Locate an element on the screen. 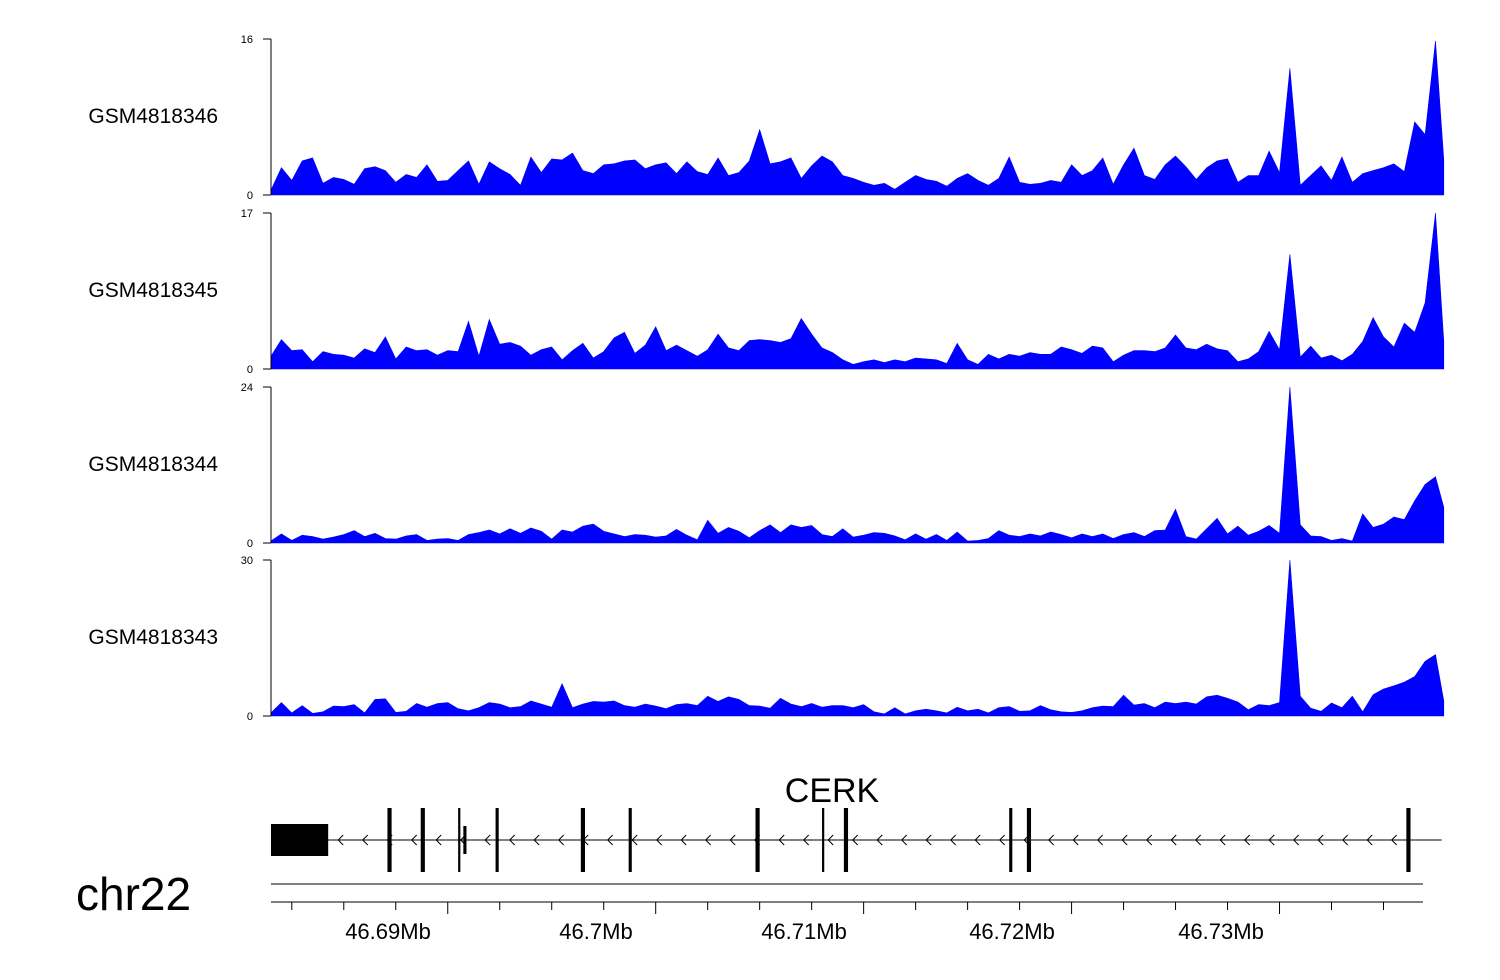 The image size is (1500, 980). track-label: GSM4818344 is located at coordinates (153, 464).